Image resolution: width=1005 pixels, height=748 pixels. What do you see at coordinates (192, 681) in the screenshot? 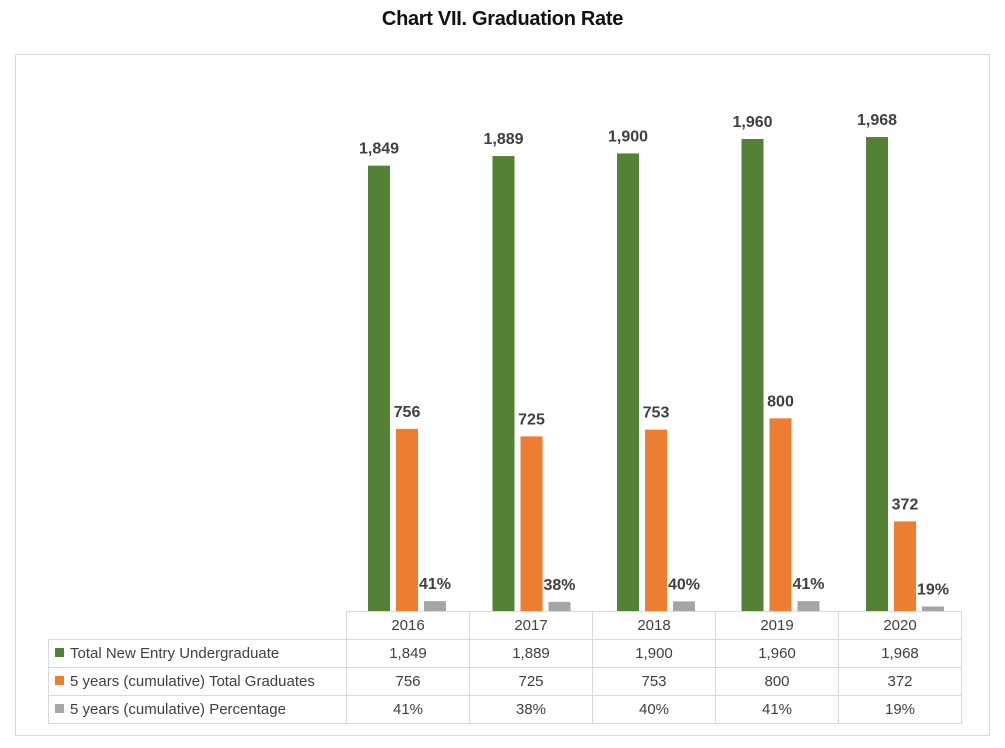
I see `series-name: 5 years (cumulative) Total Graduates` at bounding box center [192, 681].